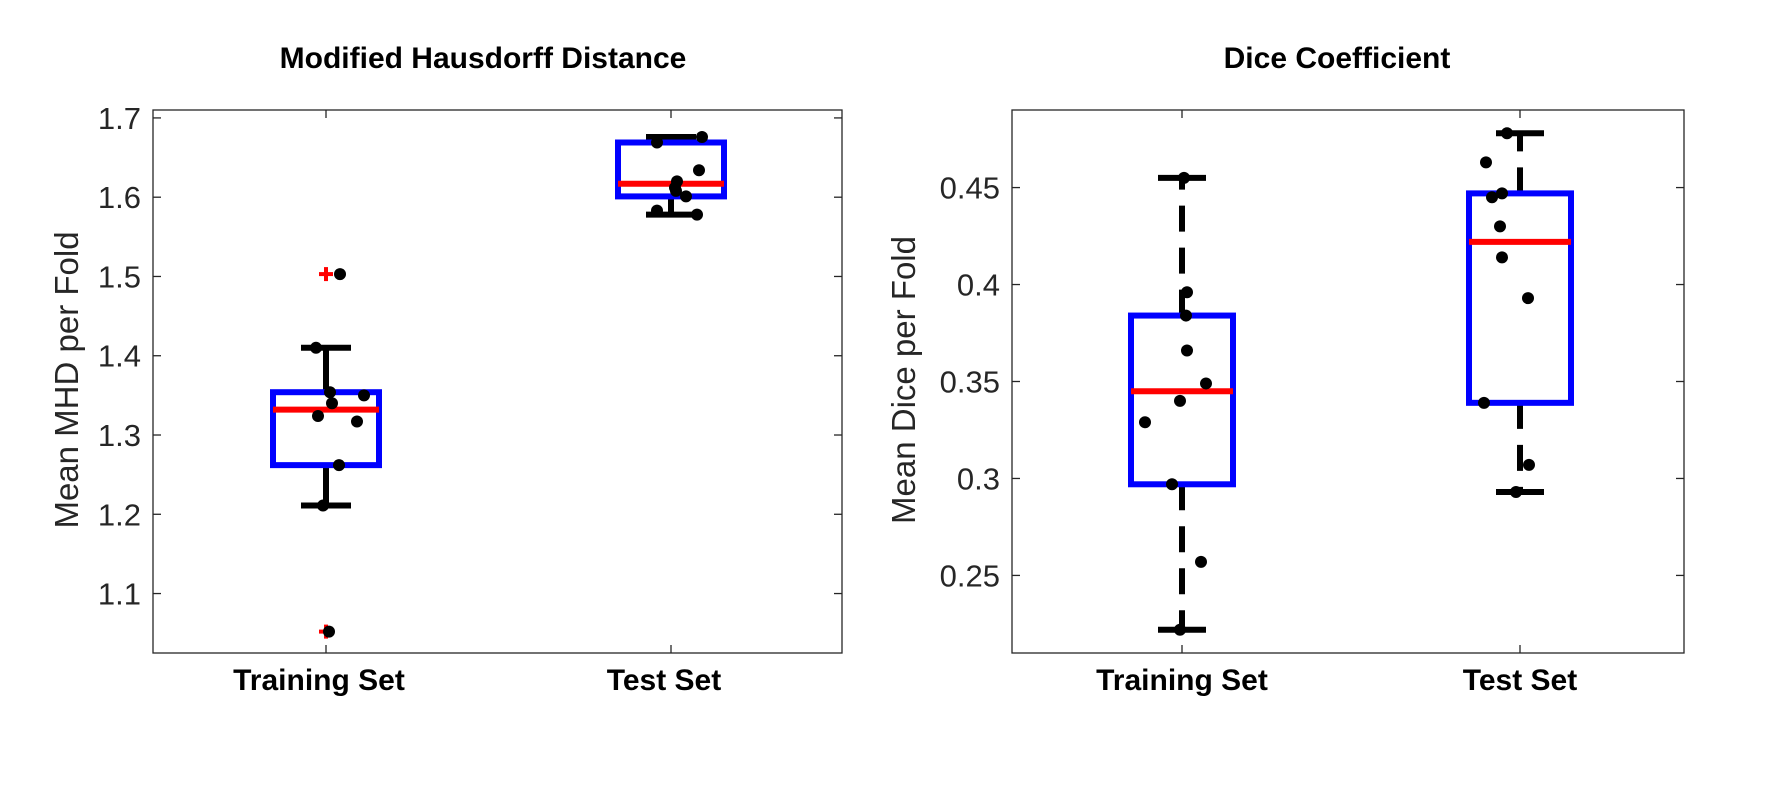  I want to click on mhd-y-tick-label: 1.2, so click(119, 514).